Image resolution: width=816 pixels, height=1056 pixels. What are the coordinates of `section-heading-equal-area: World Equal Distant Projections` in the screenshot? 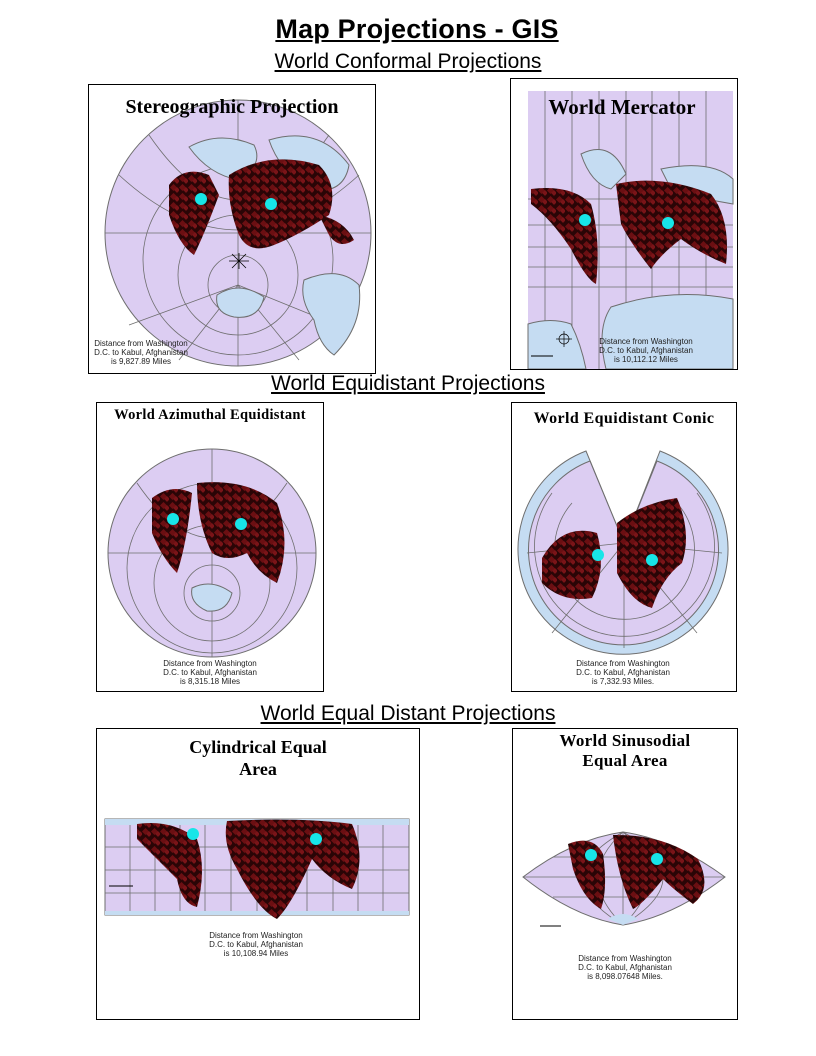 It's located at (408, 713).